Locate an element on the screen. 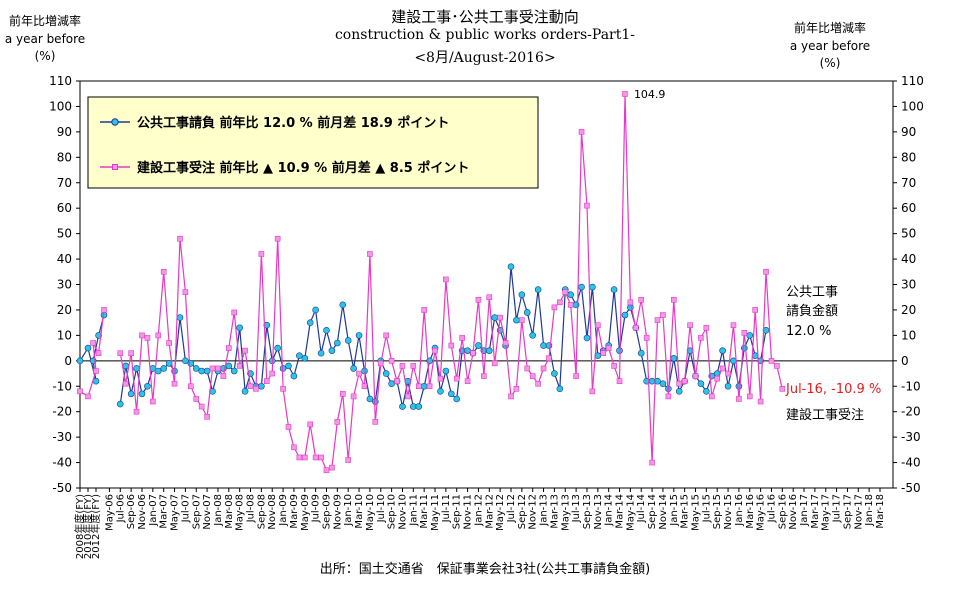 The image size is (970, 604). chart-title: 建設工事･公共工事受注動向 is located at coordinates (485, 17).